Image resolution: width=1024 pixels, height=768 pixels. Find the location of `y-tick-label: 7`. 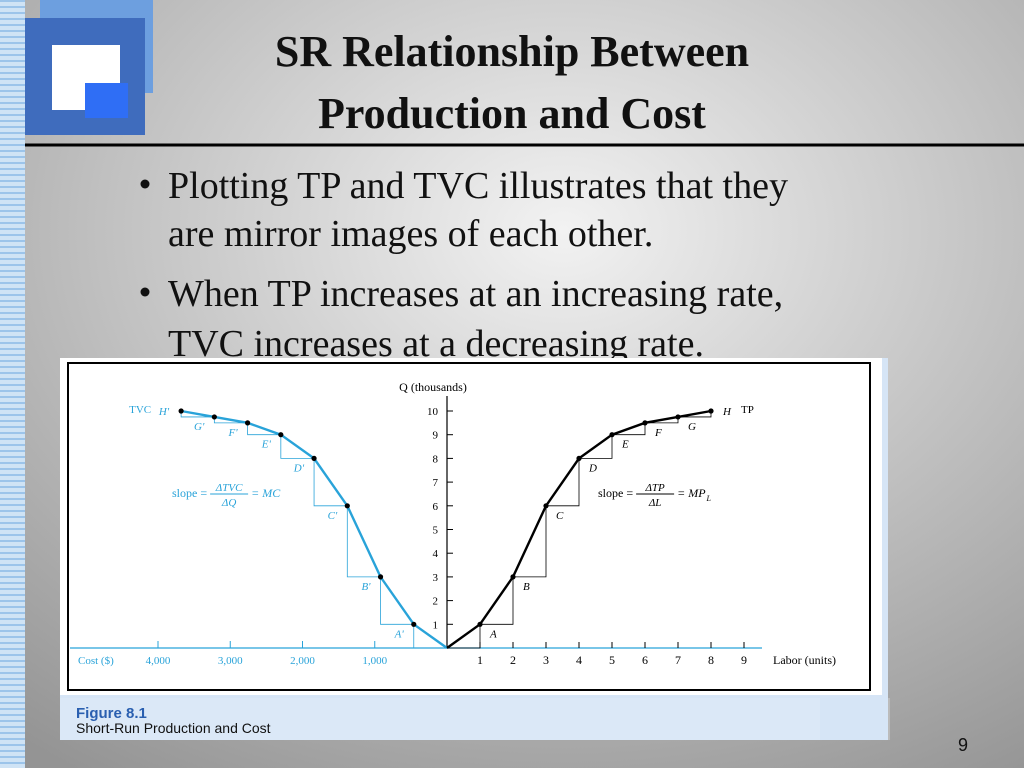

y-tick-label: 7 is located at coordinates (436, 483).